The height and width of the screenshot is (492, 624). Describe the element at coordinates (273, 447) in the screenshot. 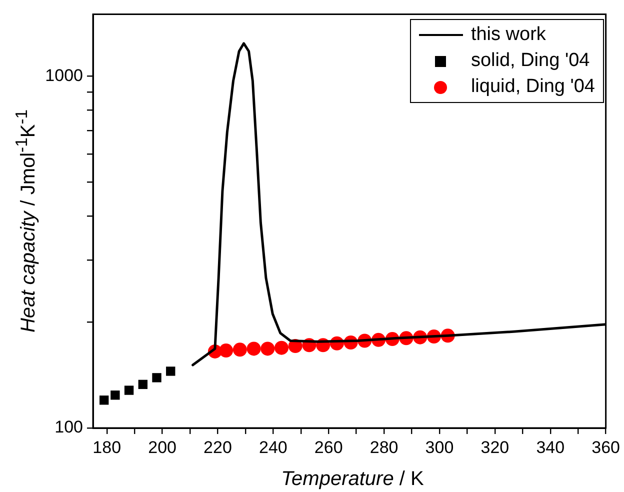

I see `x-tick-label: 240` at that location.